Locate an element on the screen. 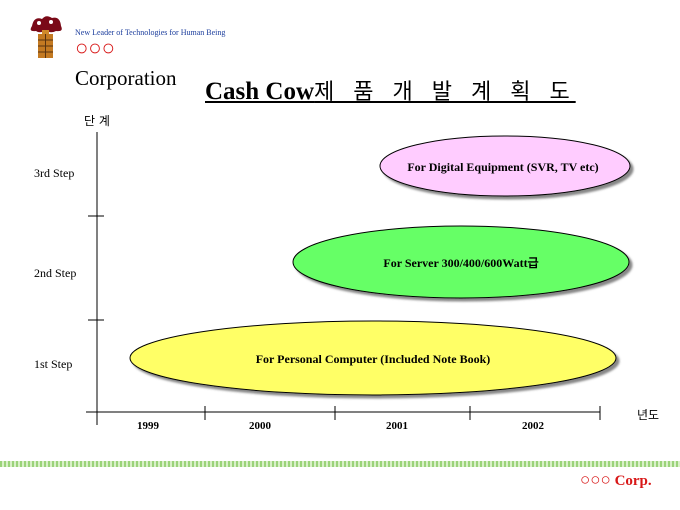  y-axis-label: 단 계 is located at coordinates (97, 121).